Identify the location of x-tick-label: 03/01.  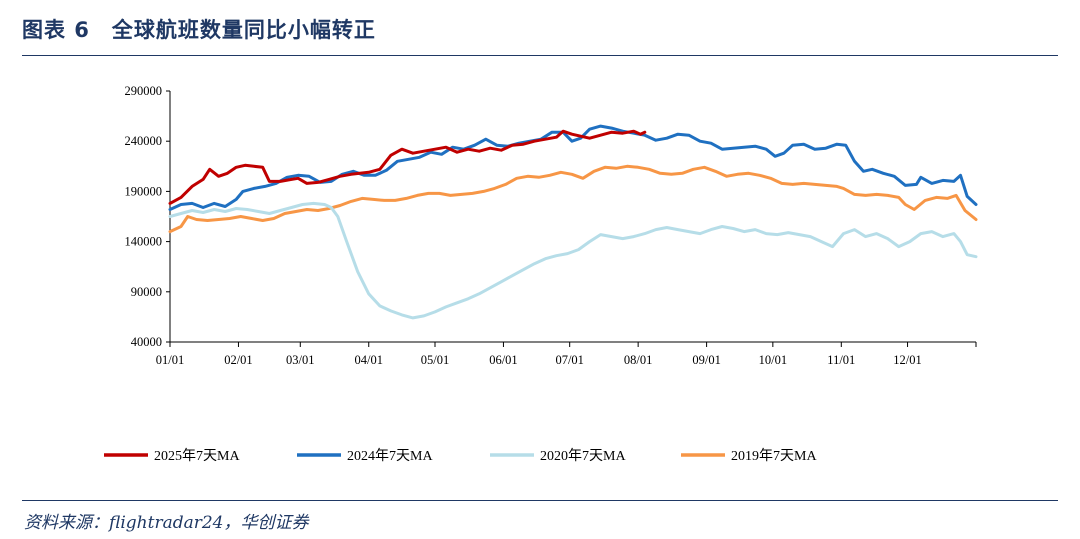
(300, 360).